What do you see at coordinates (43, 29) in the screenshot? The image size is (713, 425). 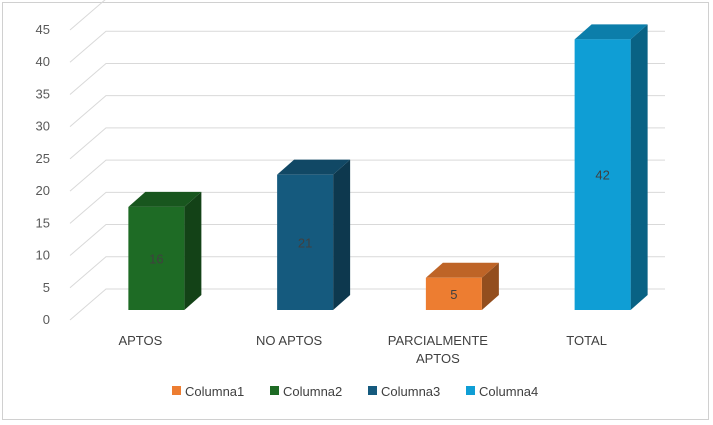 I see `y-tick-label: 45` at bounding box center [43, 29].